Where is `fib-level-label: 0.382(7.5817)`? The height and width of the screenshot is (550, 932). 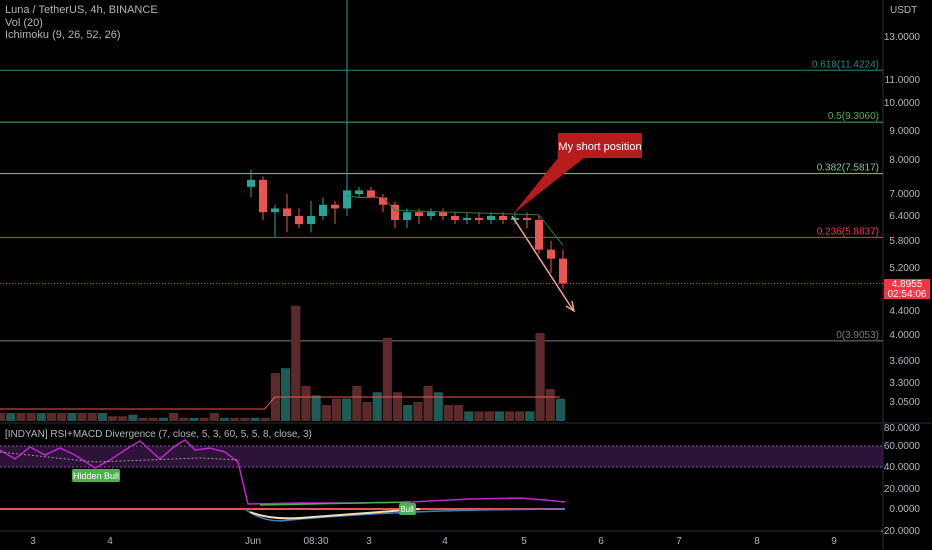
fib-level-label: 0.382(7.5817) is located at coordinates (848, 168).